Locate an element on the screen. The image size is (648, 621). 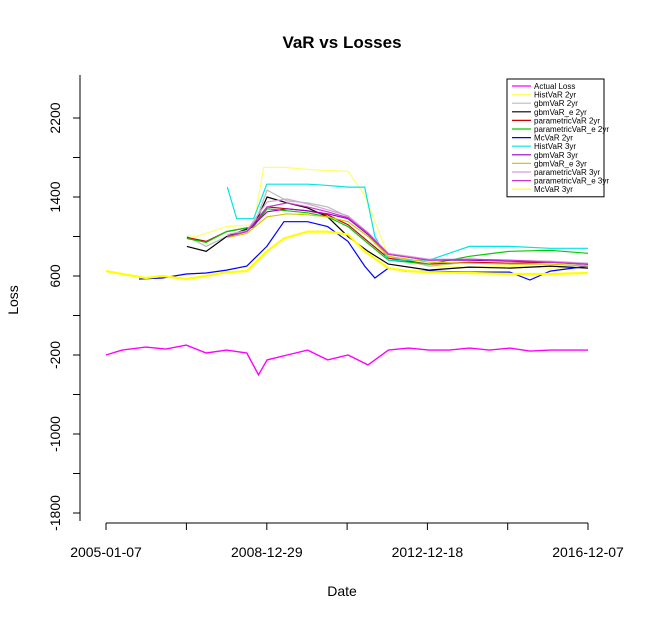
legend-entry: gbmVaR 2yr is located at coordinates (556, 103).